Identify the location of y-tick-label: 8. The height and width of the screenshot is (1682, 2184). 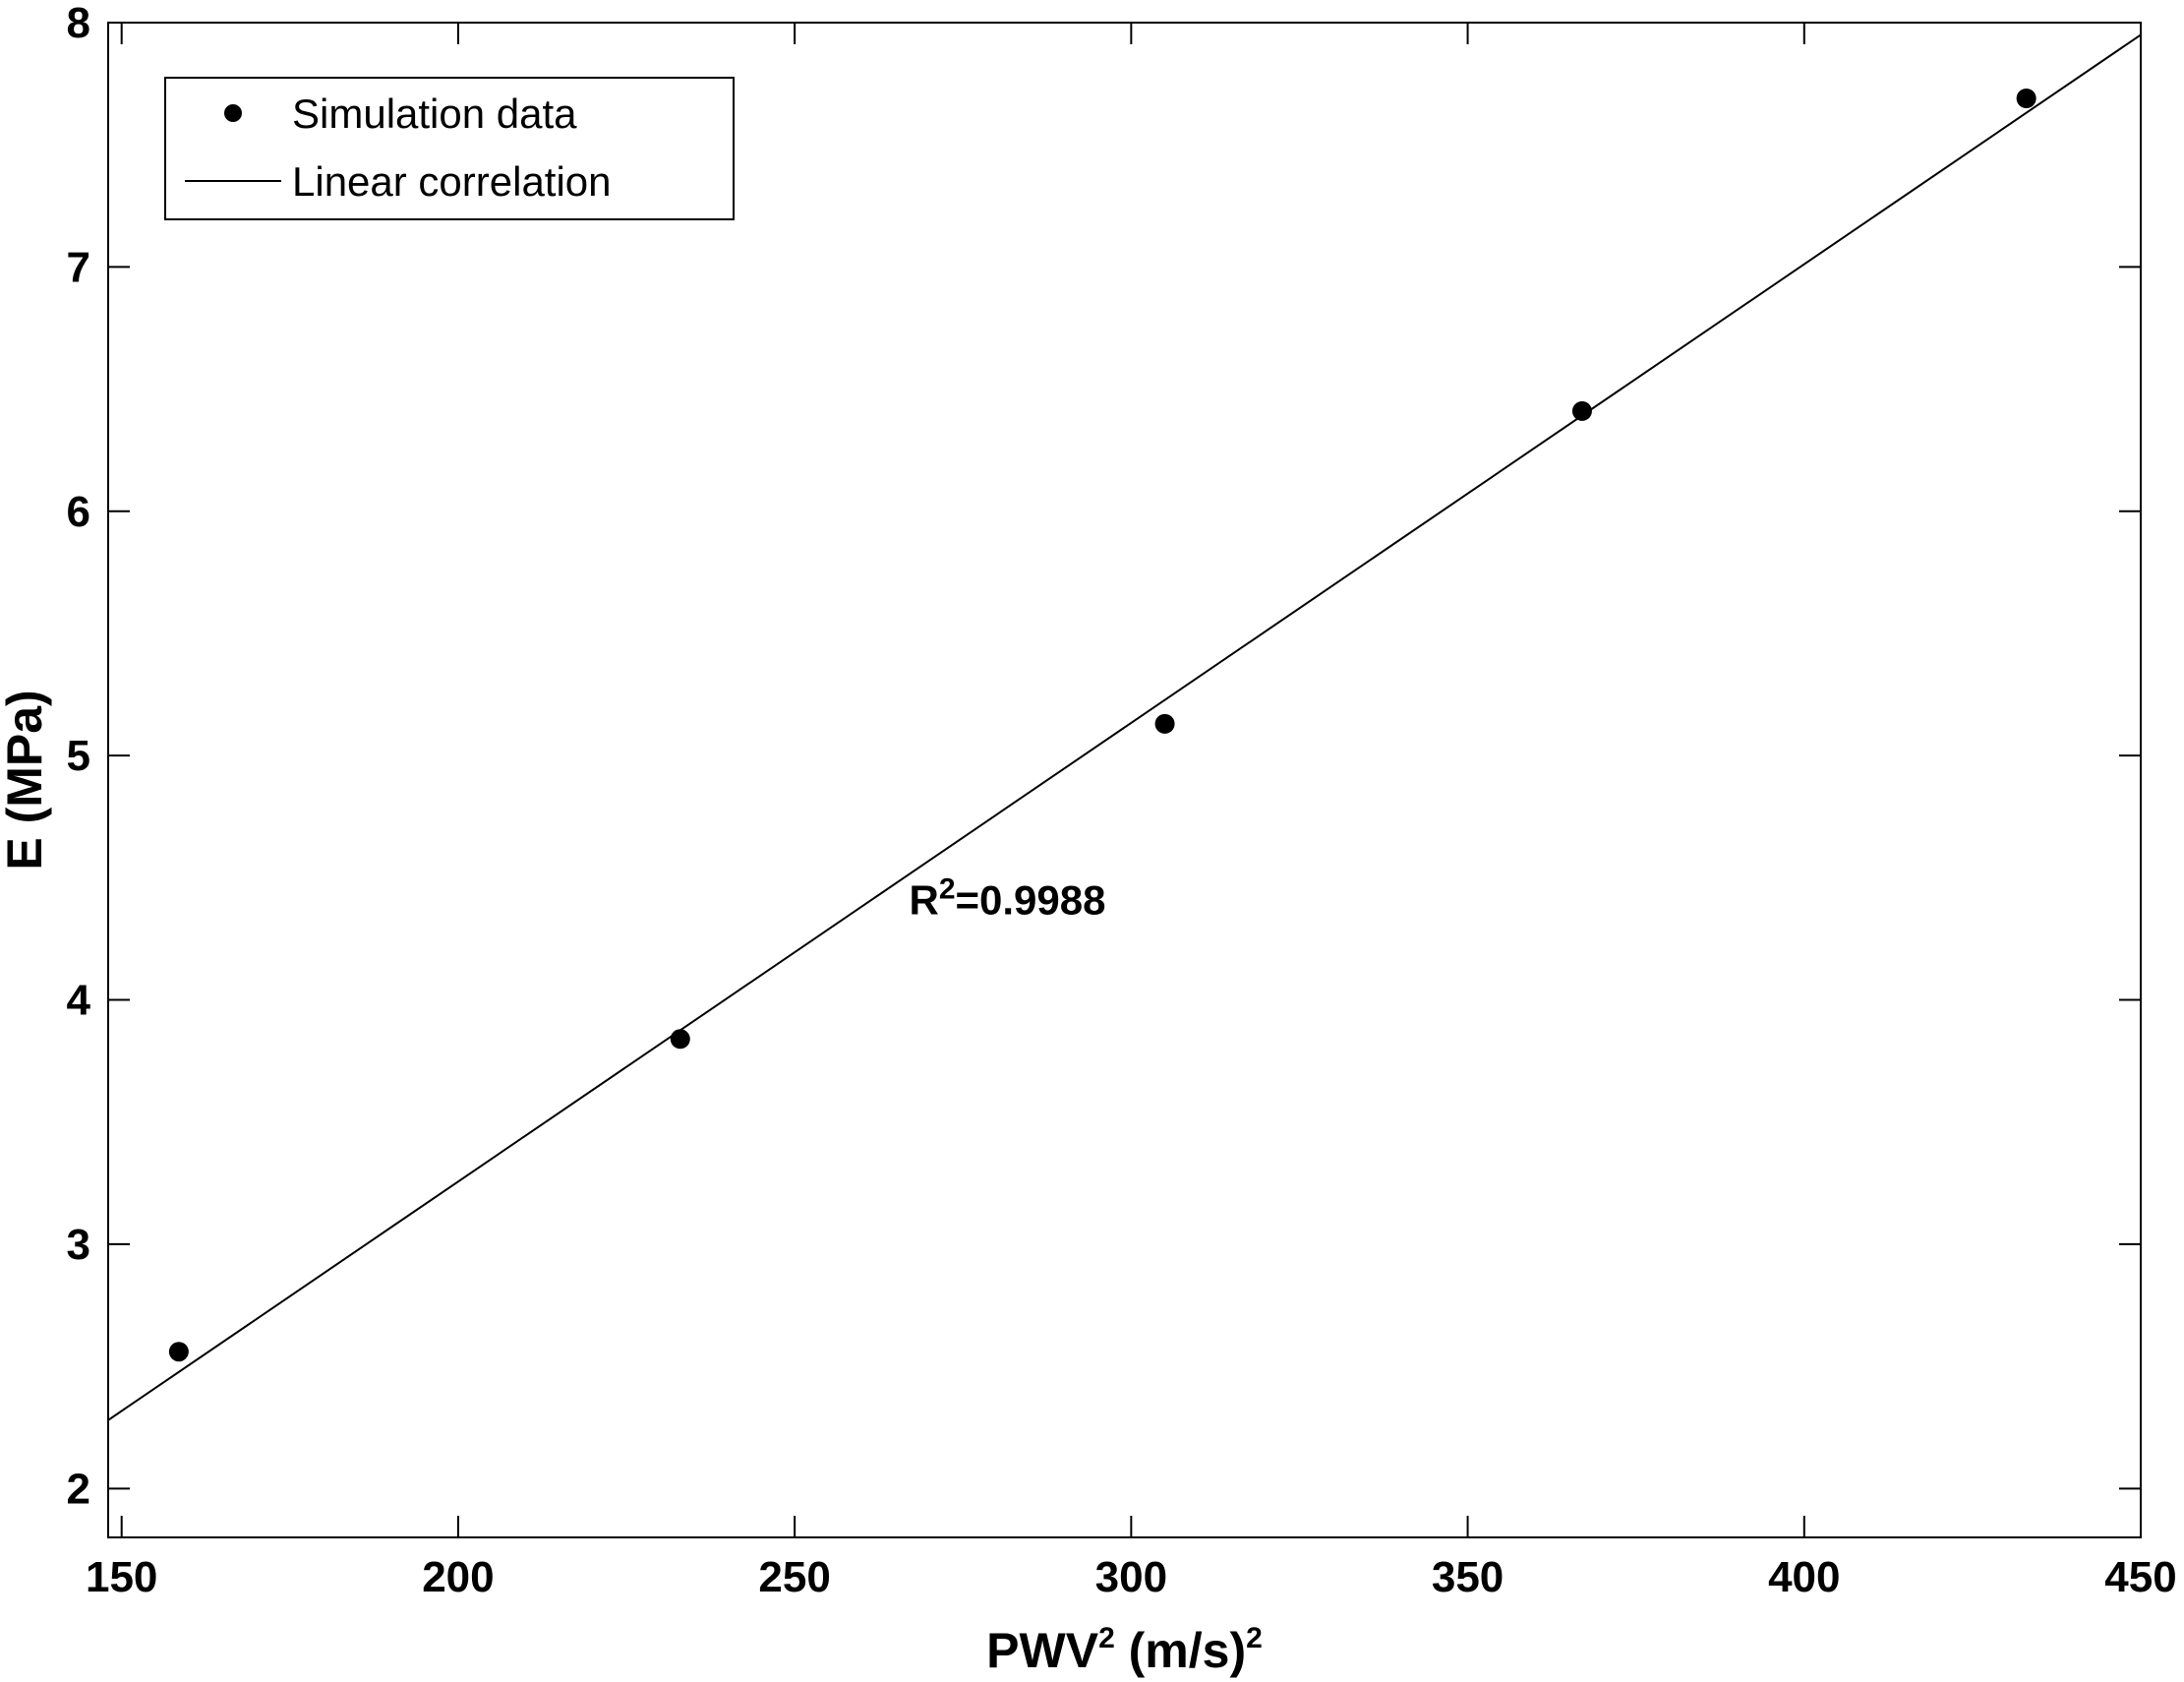
(78, 23).